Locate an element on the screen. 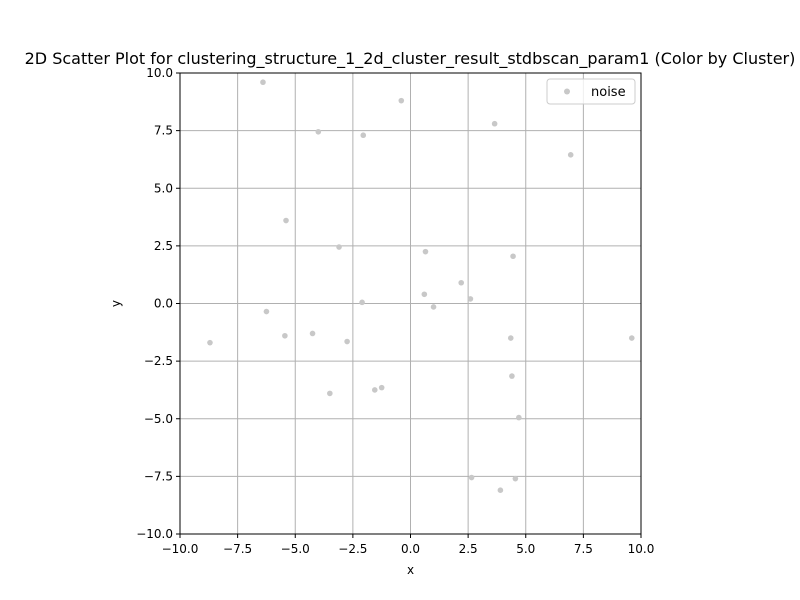 Image resolution: width=800 pixels, height=600 pixels. y-tick-label: 7.5 is located at coordinates (163, 131).